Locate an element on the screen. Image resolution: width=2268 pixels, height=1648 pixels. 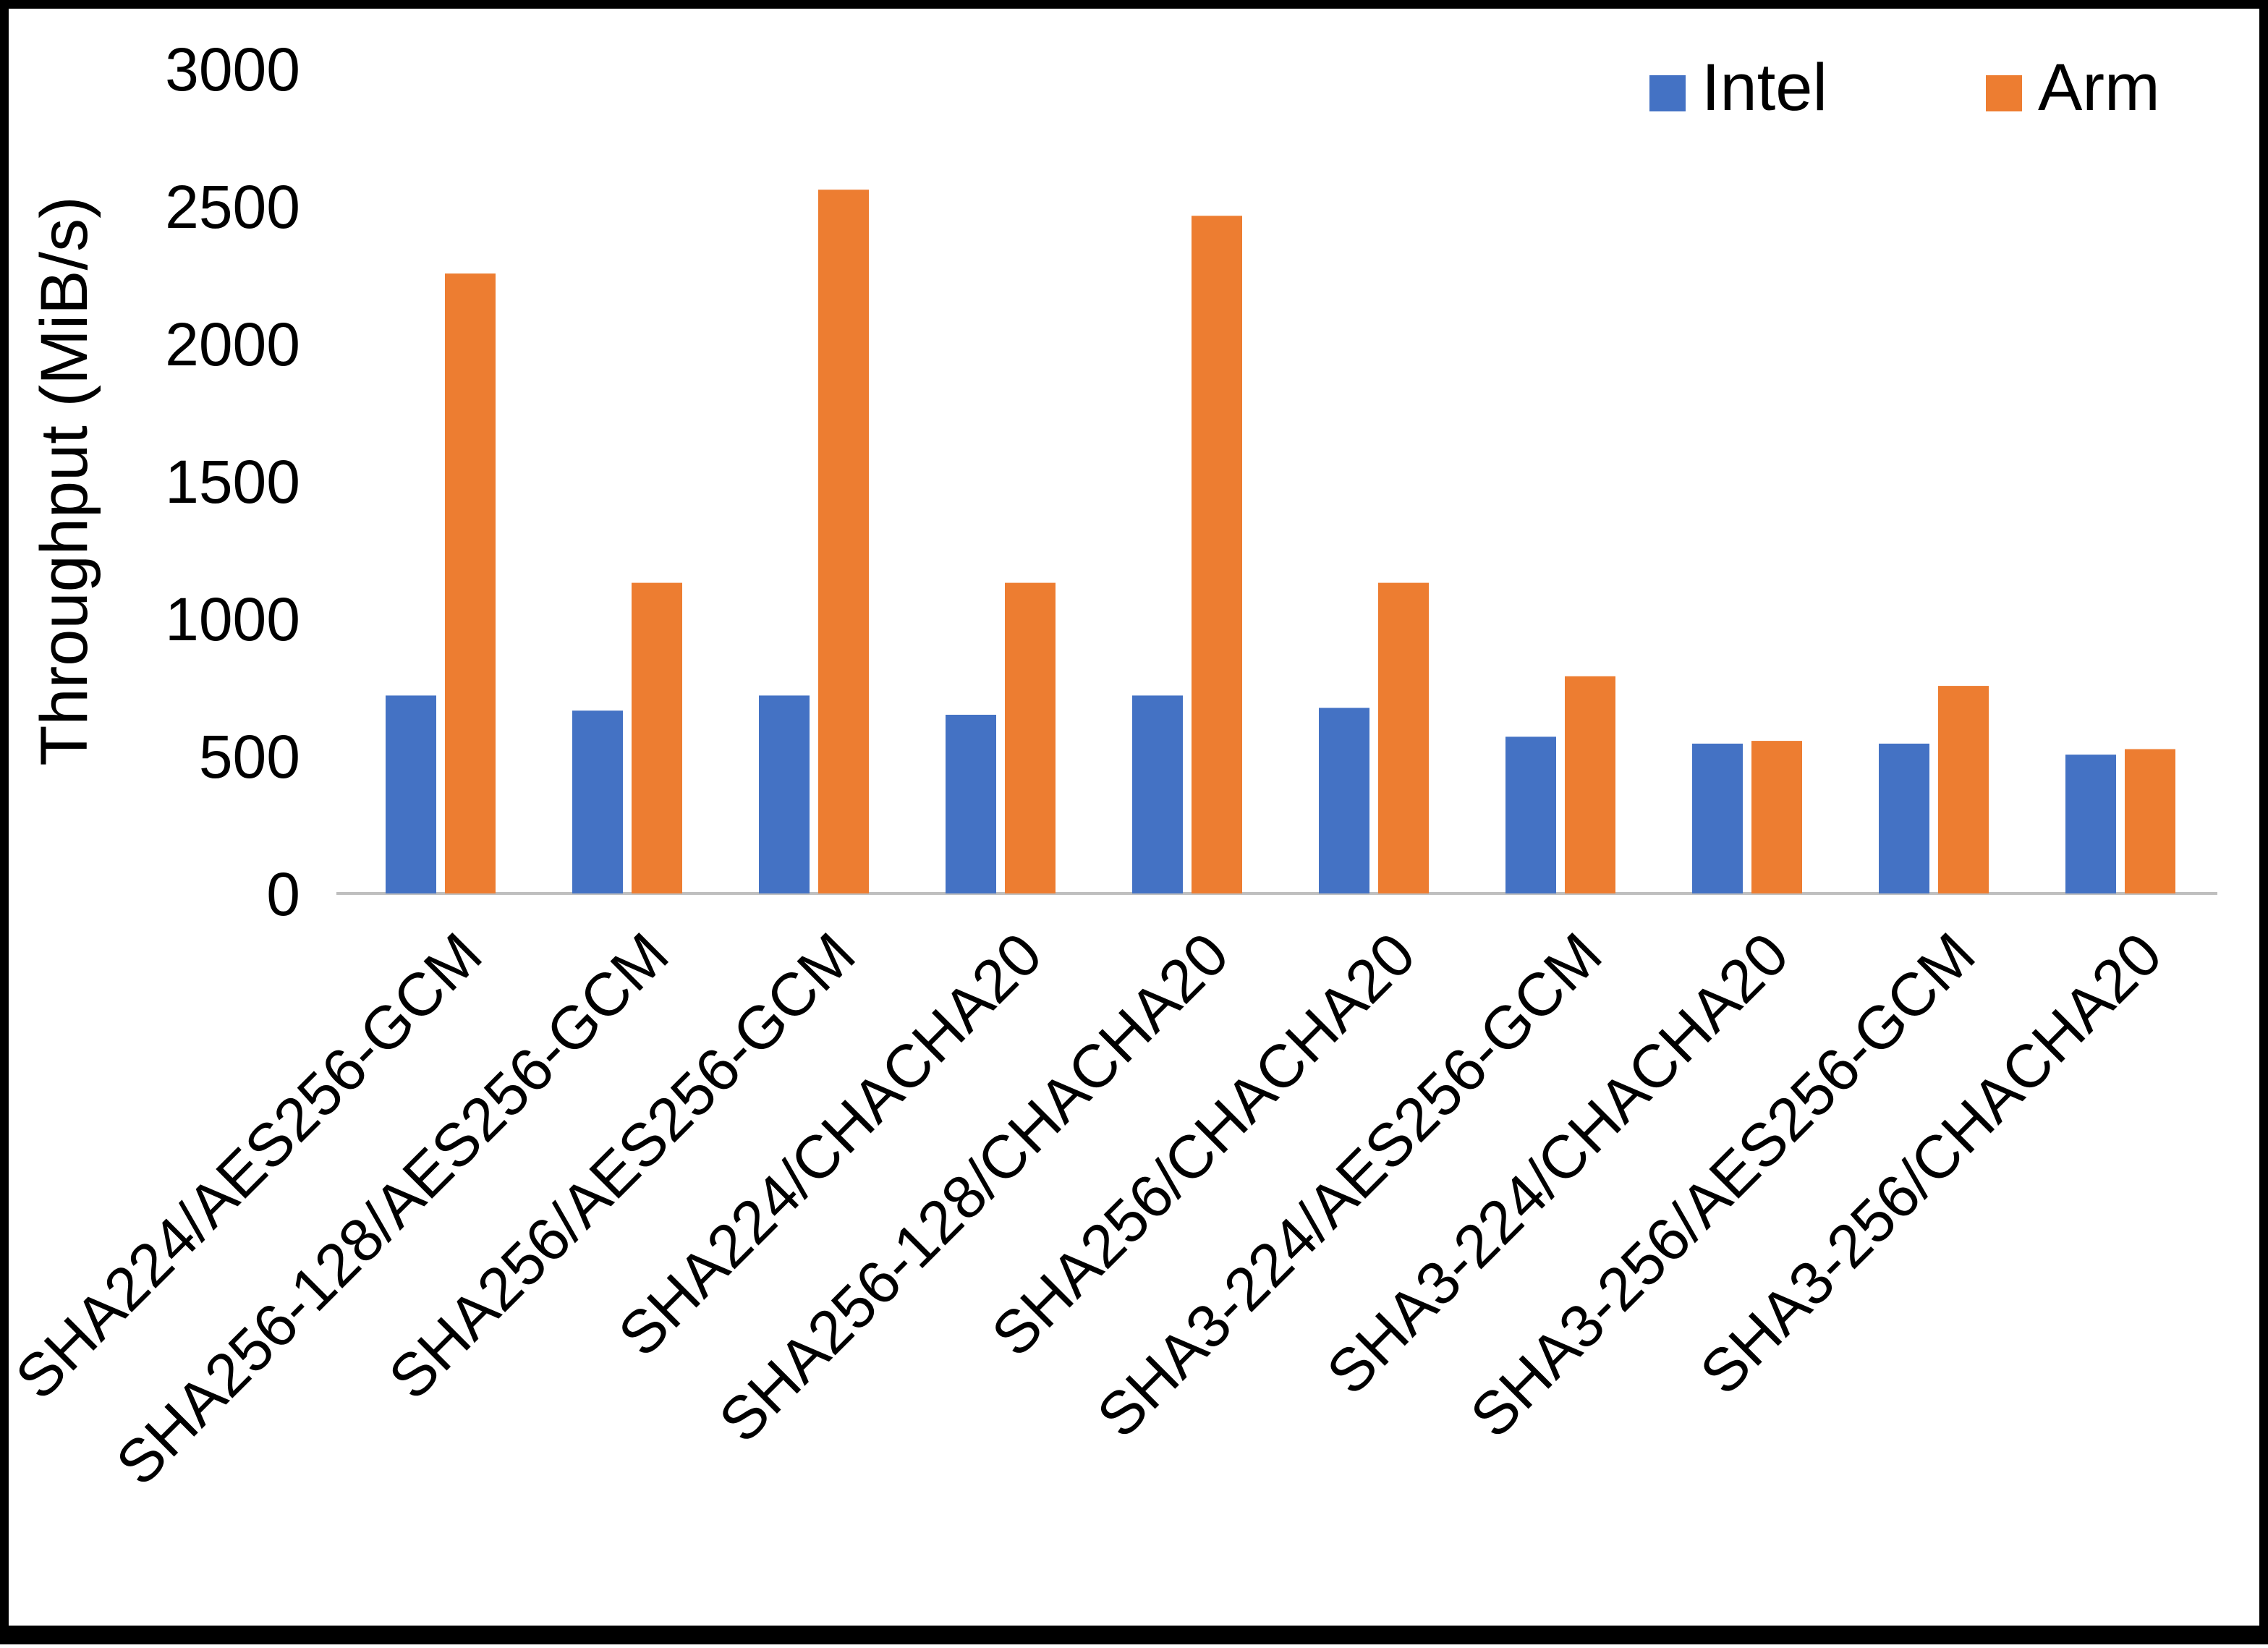
legend-entry-arm: Arm is located at coordinates (2073, 87).